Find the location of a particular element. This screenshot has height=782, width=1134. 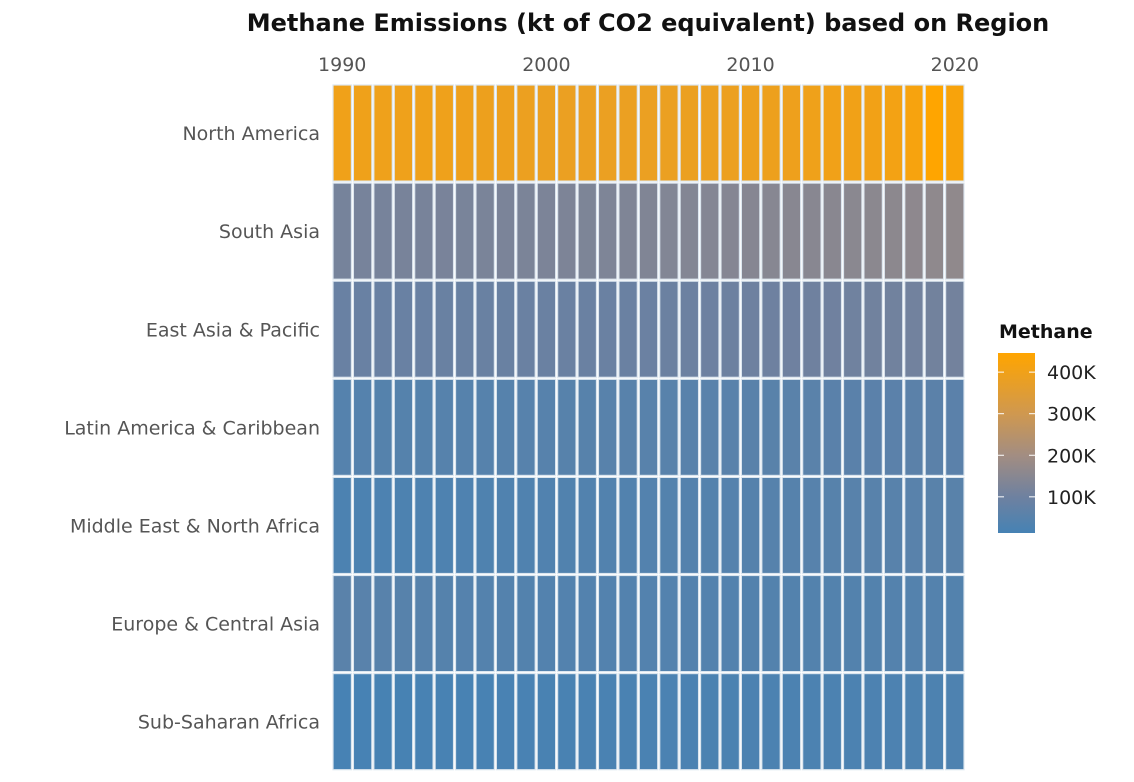

legend-colorbar is located at coordinates (1016, 443).